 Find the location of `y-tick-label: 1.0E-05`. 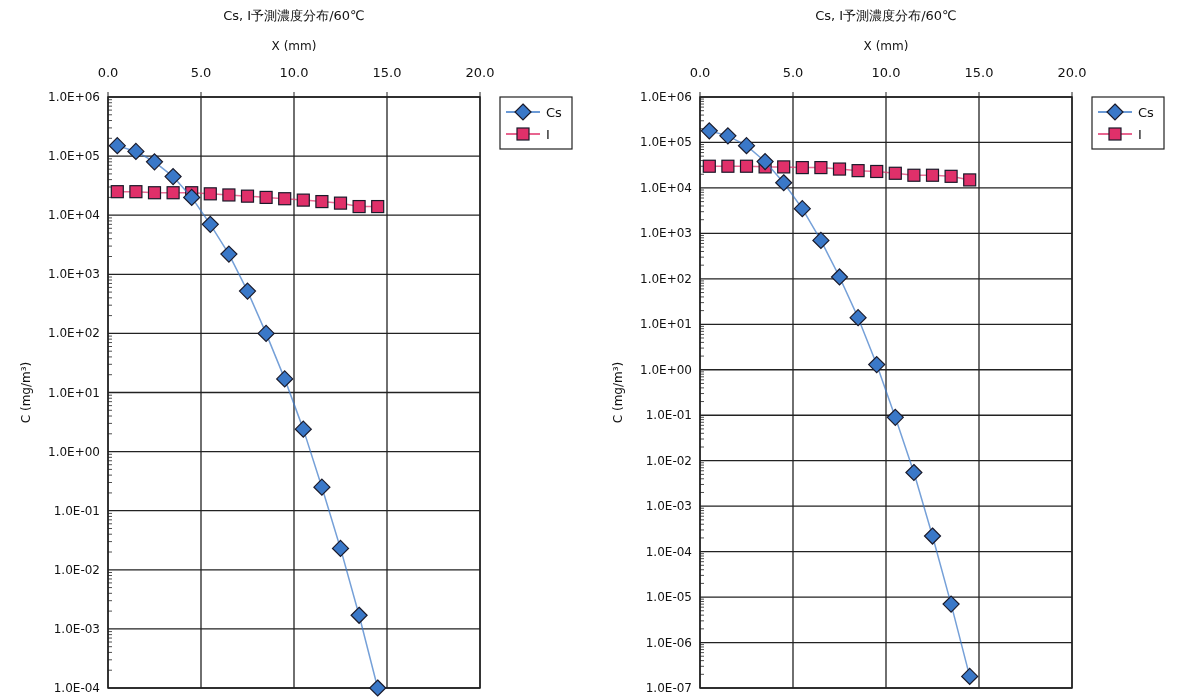

y-tick-label: 1.0E-05 is located at coordinates (668, 597).